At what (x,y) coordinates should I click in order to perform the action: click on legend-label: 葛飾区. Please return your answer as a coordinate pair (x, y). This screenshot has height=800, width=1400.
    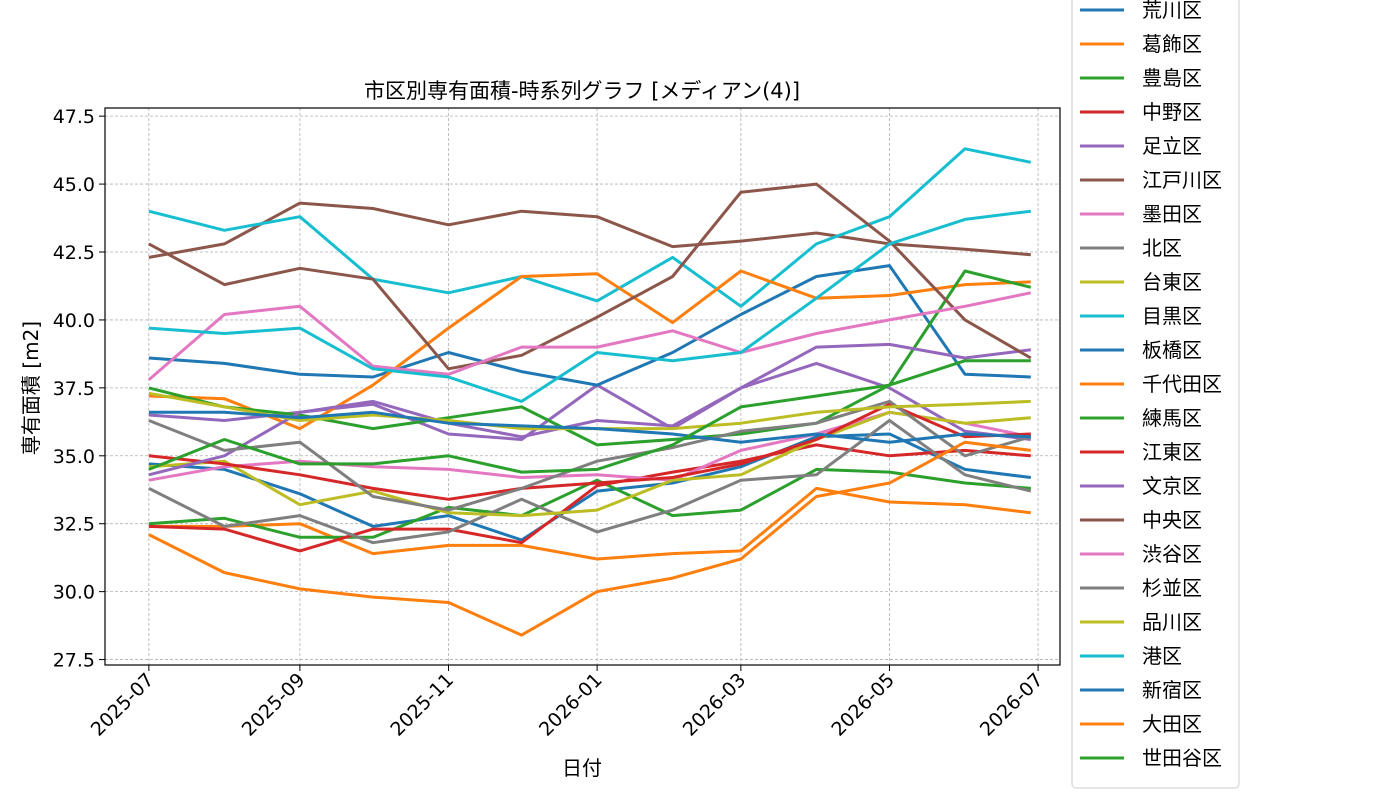
    Looking at the image, I should click on (1172, 44).